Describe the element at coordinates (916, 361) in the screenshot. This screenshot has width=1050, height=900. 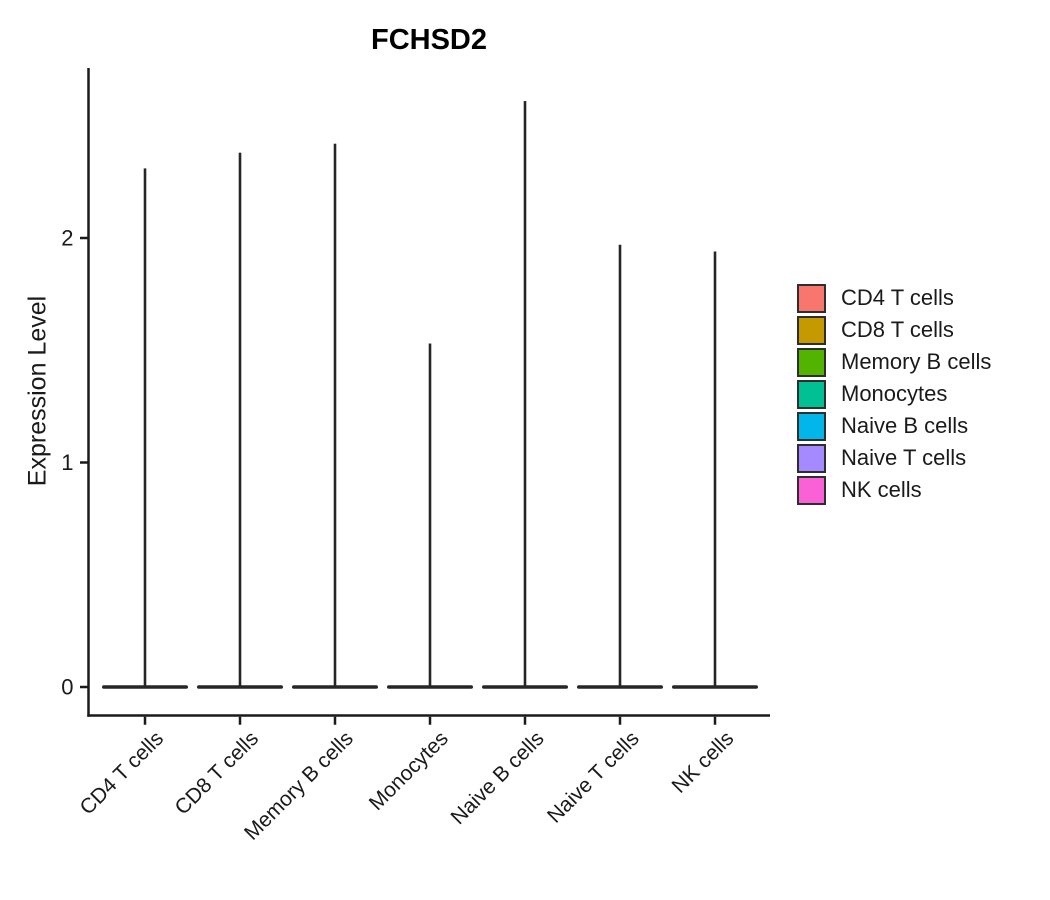
I see `legend-label: Memory B cells` at that location.